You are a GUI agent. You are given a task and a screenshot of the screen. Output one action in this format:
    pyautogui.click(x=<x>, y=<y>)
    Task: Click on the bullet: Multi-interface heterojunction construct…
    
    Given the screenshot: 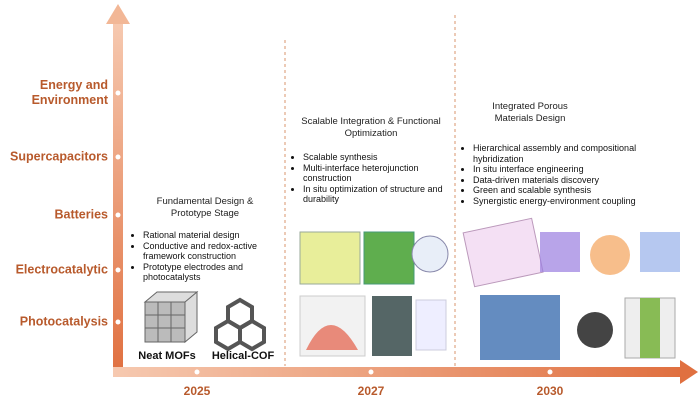 What is the action you would take?
    pyautogui.click(x=383, y=173)
    